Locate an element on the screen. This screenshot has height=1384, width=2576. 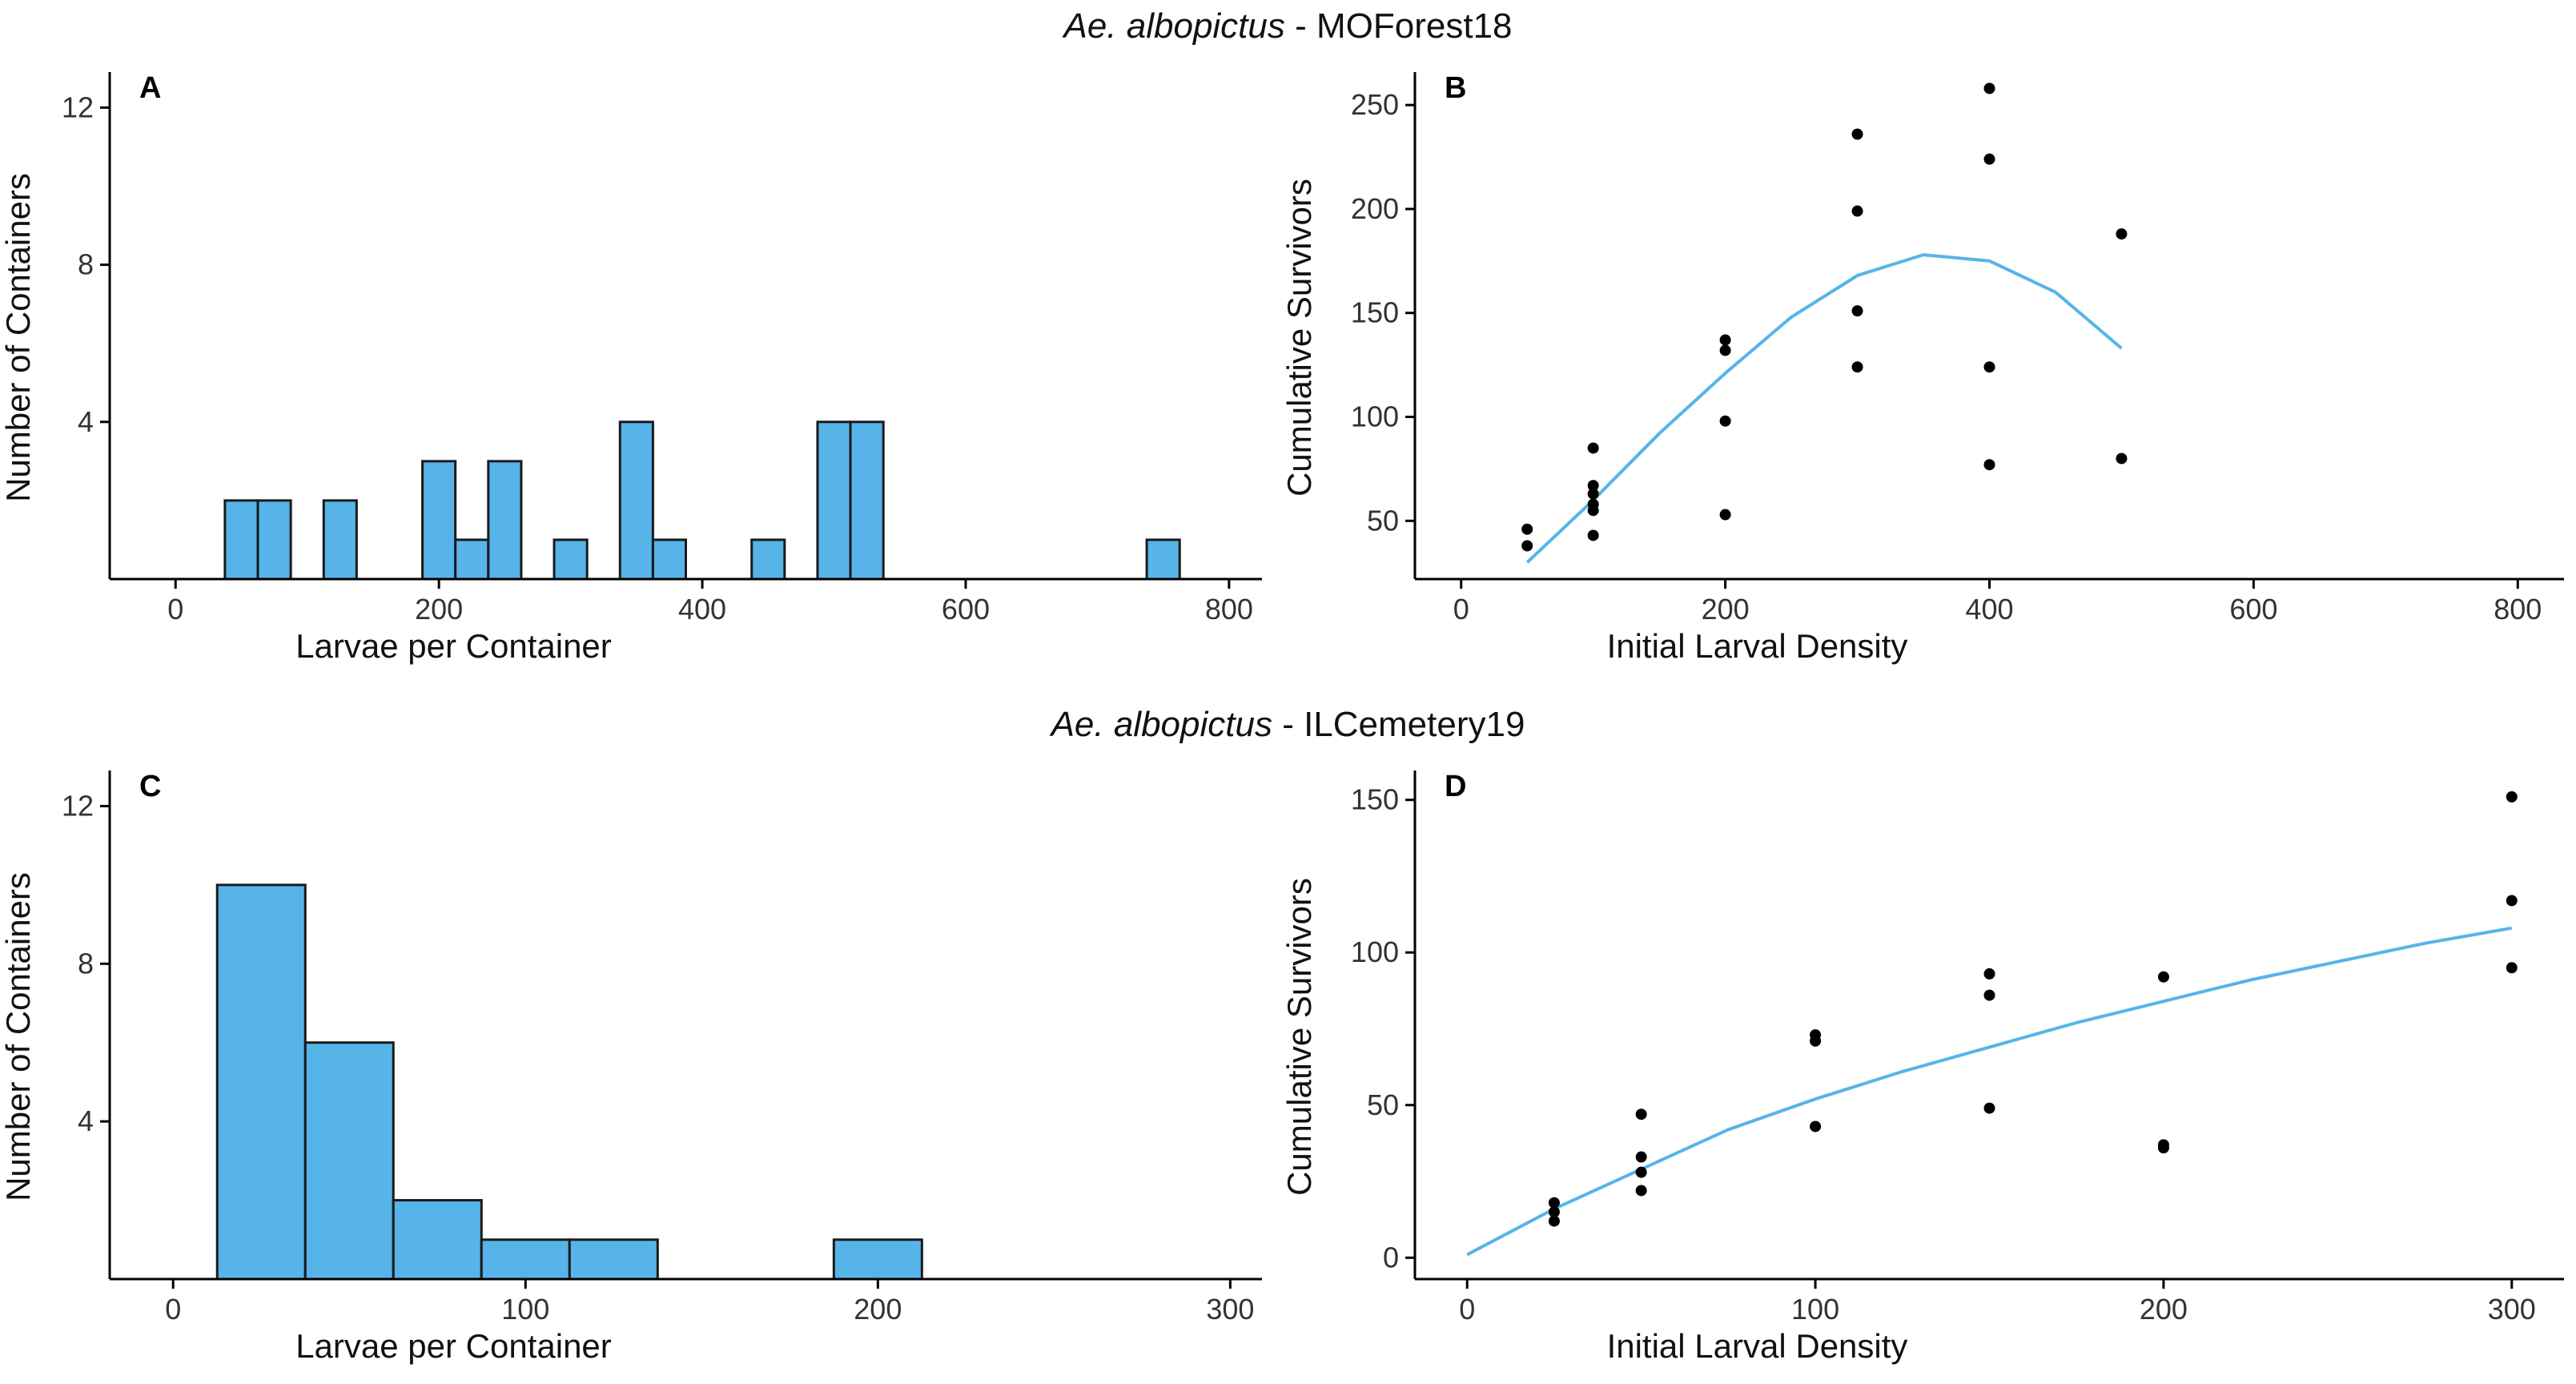
x-tick-label: 800 is located at coordinates (2518, 609).